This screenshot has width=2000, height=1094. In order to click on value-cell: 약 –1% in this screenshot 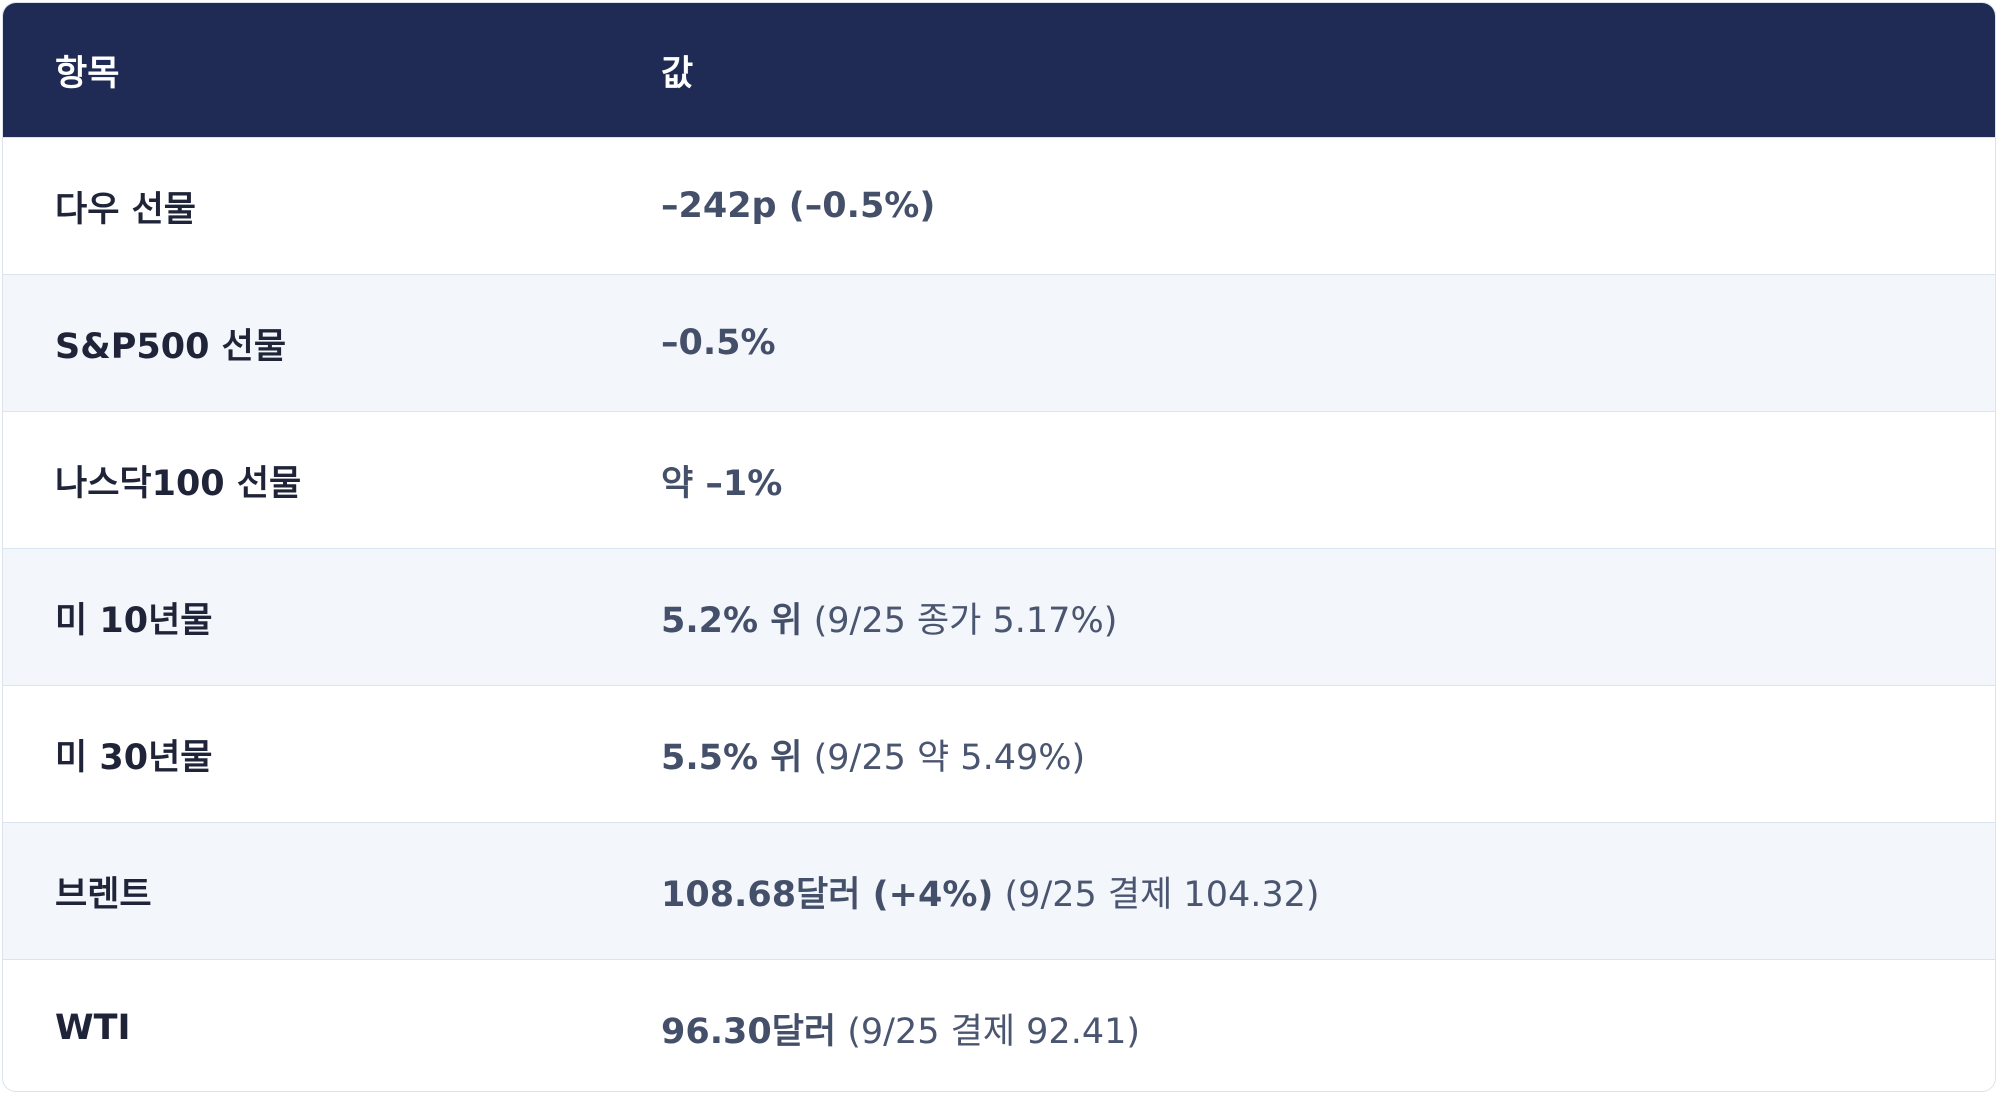, I will do `click(721, 480)`.